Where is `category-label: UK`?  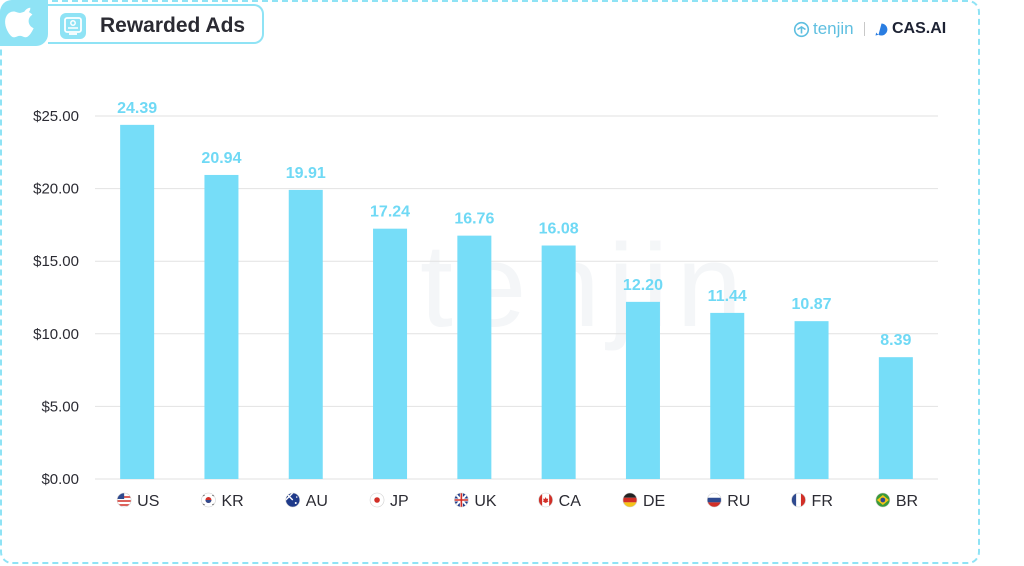
category-label: UK is located at coordinates (485, 501).